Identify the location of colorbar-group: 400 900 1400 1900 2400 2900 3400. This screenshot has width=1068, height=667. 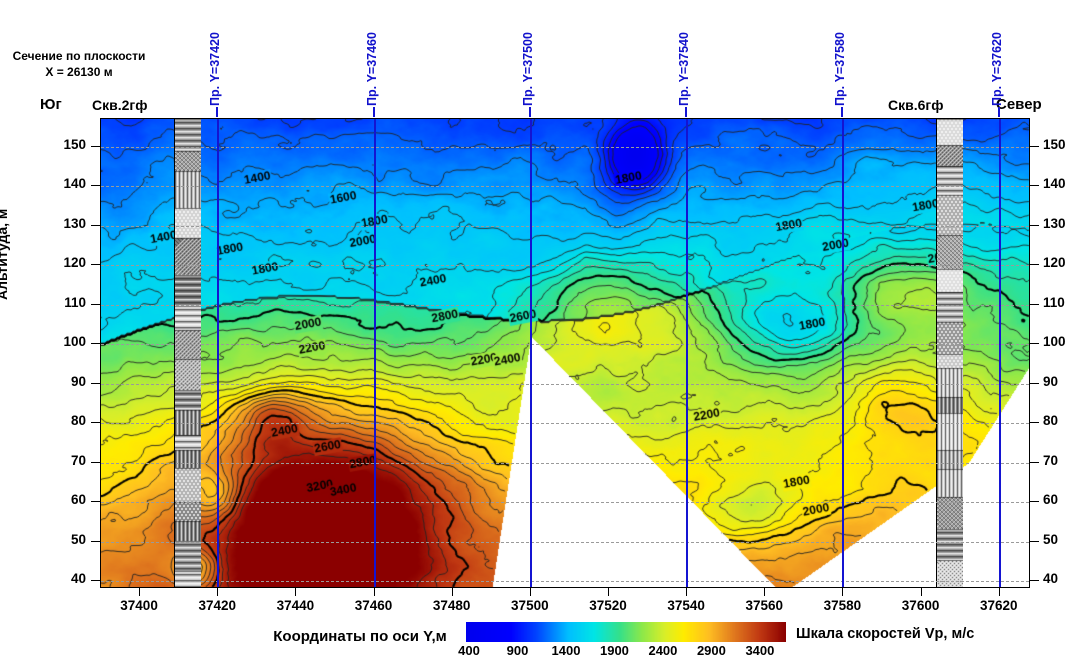
(622, 641).